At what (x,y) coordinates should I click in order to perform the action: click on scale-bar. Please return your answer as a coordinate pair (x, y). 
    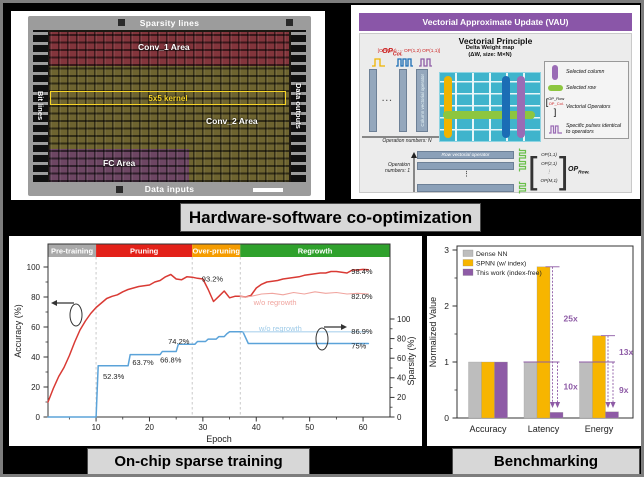
    Looking at the image, I should click on (268, 190).